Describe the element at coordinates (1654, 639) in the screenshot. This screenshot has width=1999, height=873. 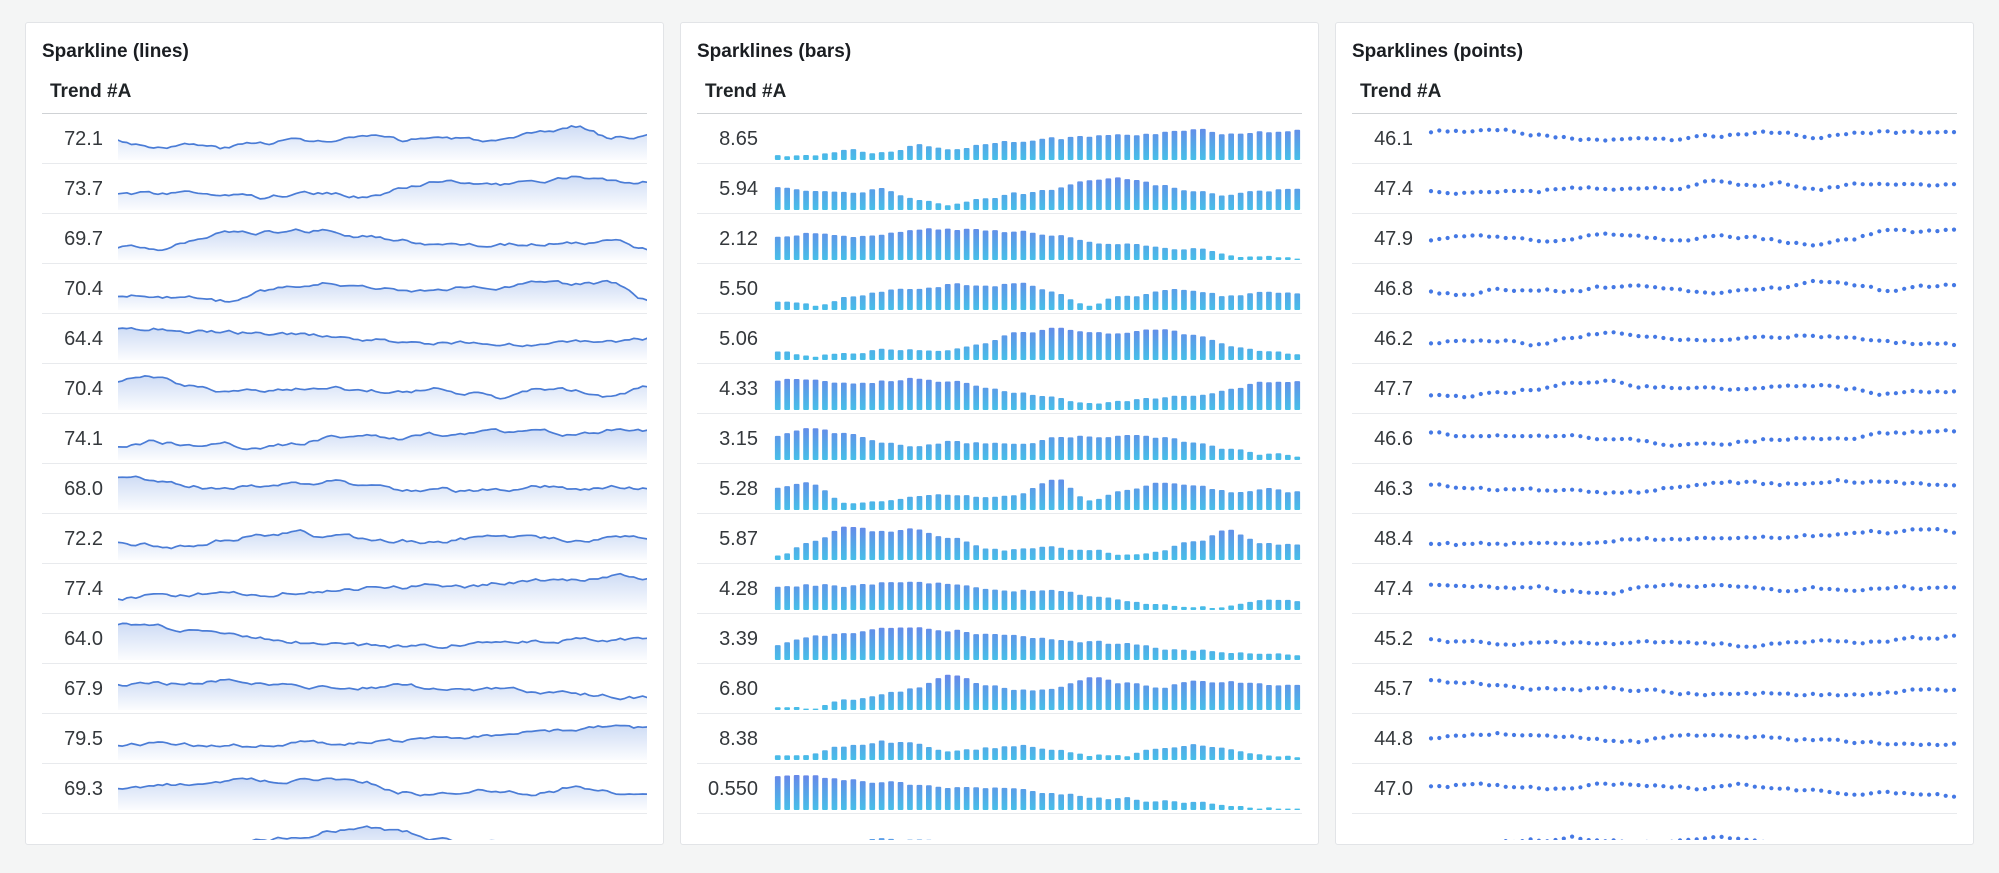
I see `table-row: 45.2` at that location.